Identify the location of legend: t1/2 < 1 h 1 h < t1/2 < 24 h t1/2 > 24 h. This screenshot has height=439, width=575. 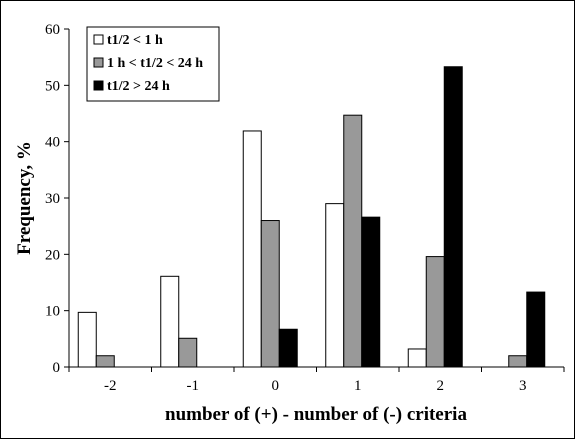
(153, 64).